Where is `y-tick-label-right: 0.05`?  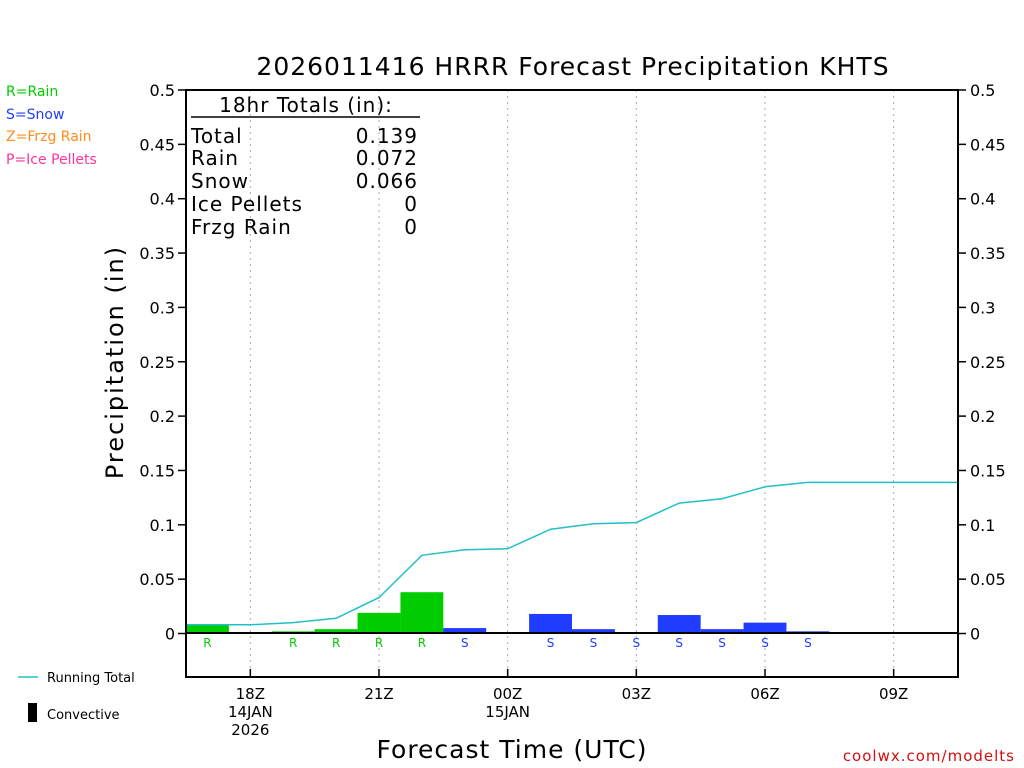 y-tick-label-right: 0.05 is located at coordinates (988, 579).